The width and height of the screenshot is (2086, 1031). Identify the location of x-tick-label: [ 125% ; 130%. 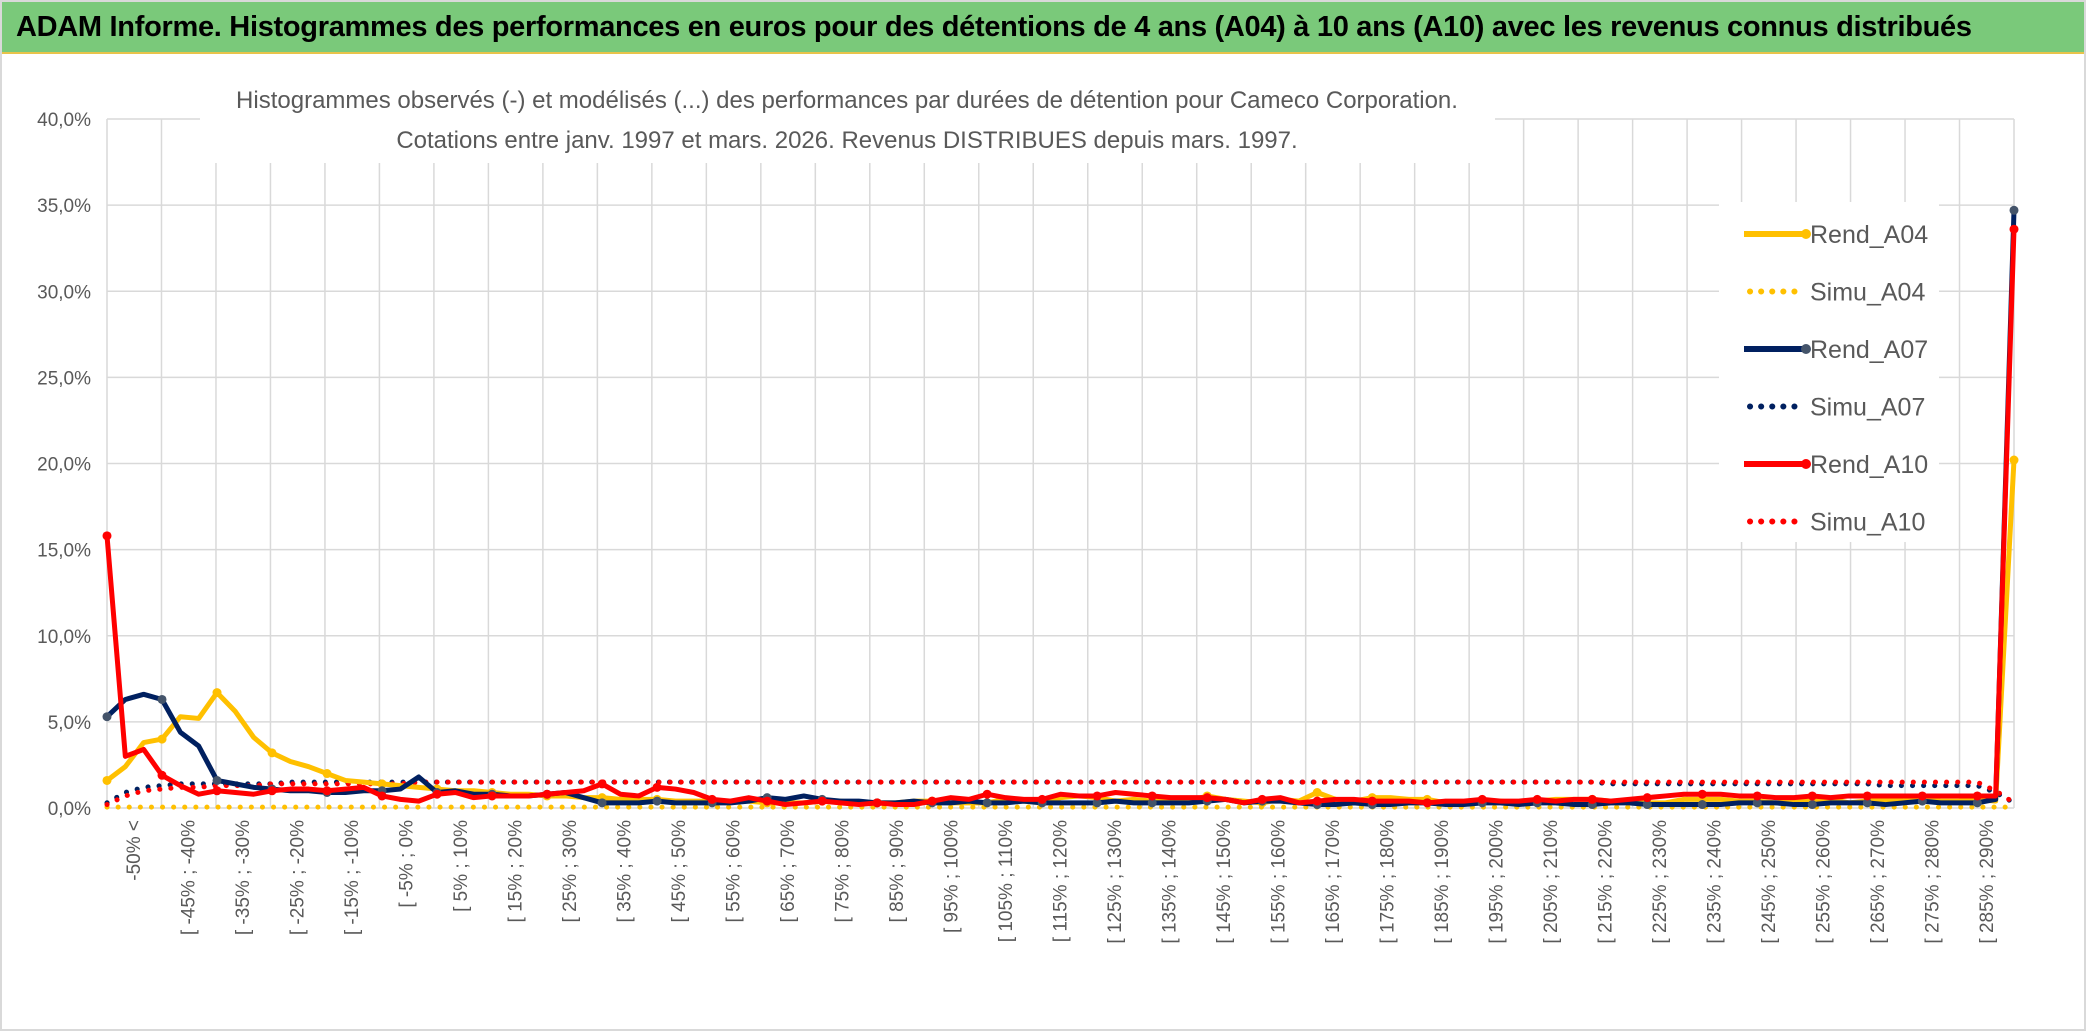
(1115, 882).